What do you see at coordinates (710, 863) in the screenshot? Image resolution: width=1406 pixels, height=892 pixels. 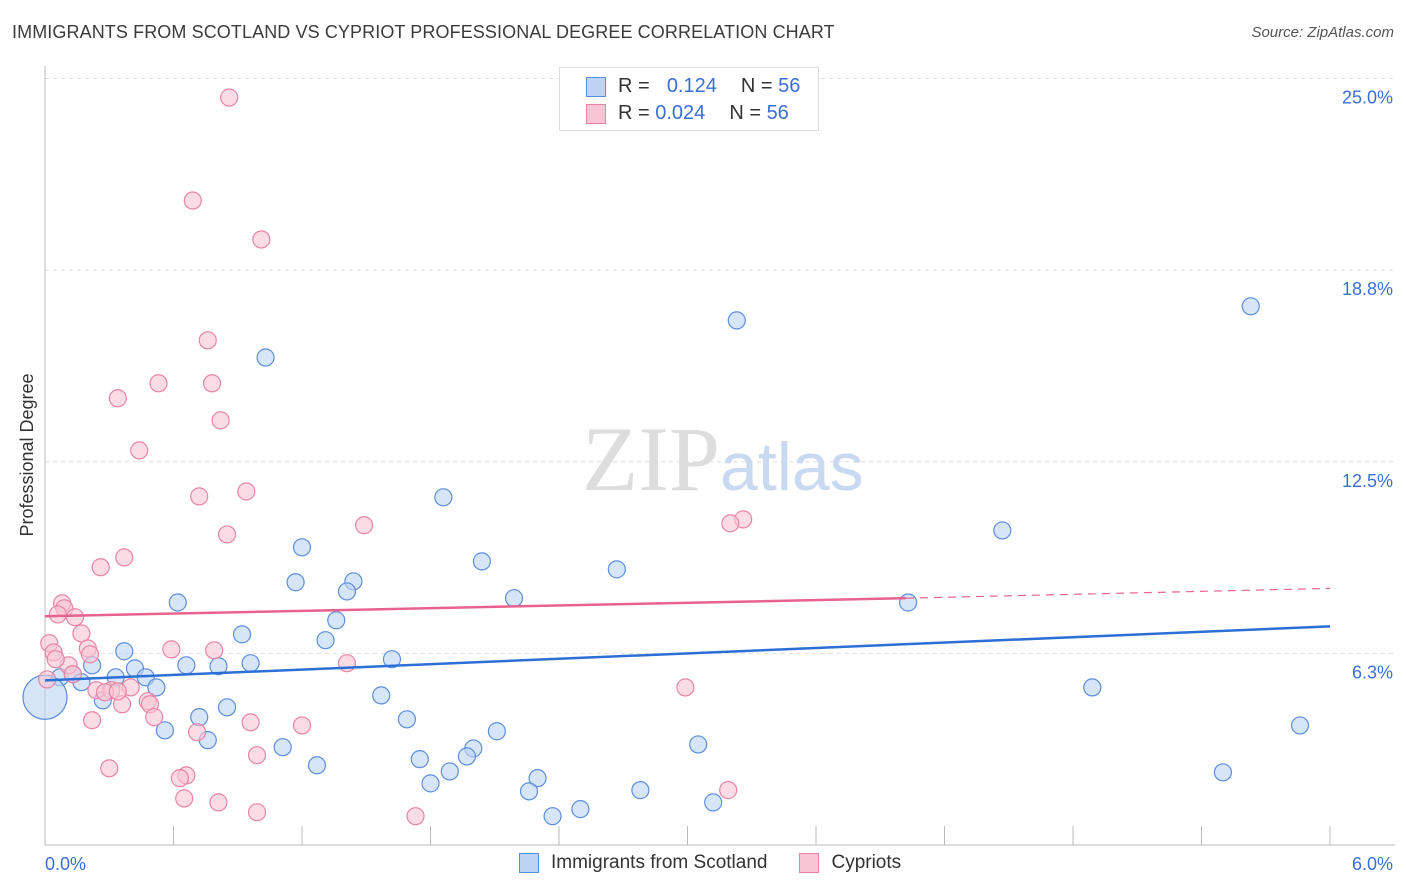 I see `series-legend: Immigrants from Scotland Cypriots` at bounding box center [710, 863].